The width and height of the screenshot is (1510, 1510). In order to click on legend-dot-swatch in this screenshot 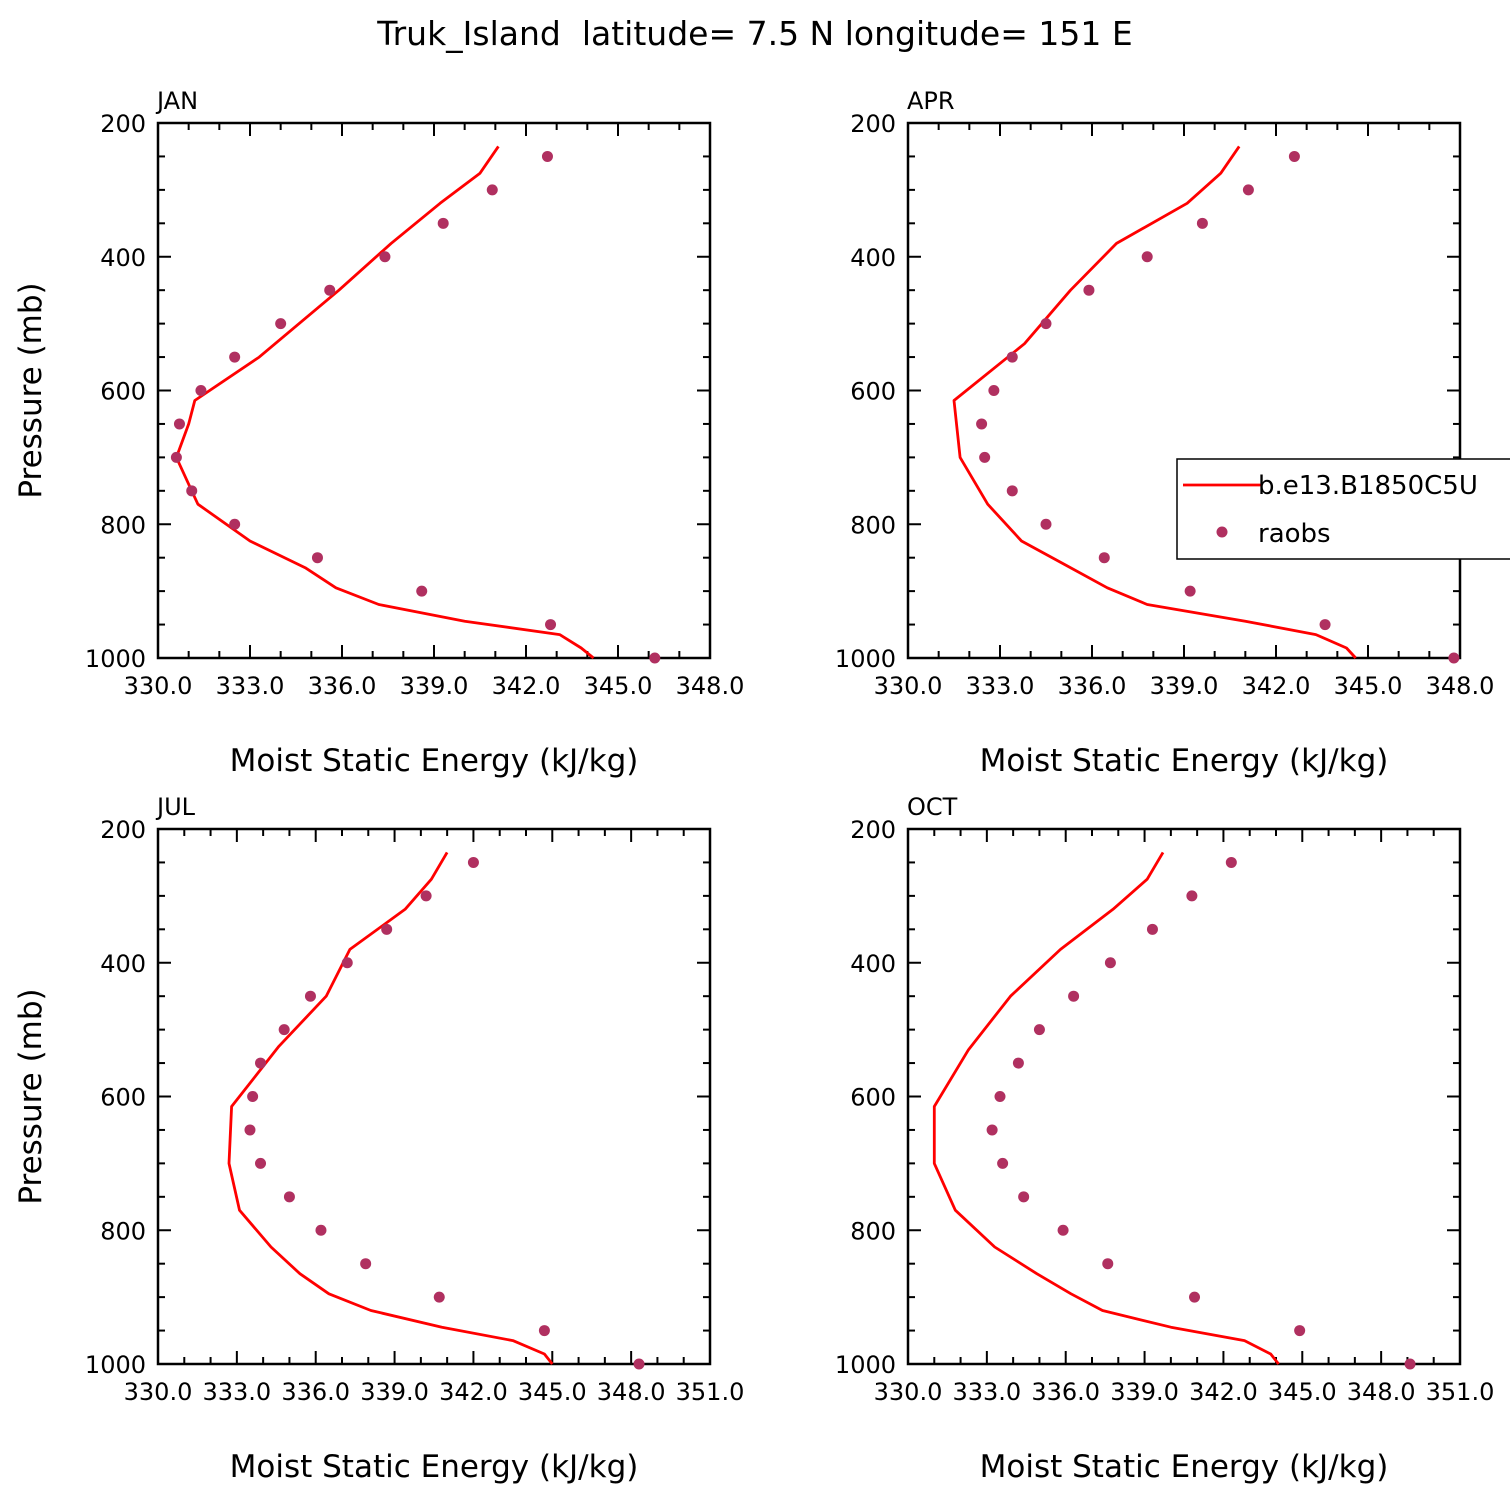, I will do `click(1222, 532)`.